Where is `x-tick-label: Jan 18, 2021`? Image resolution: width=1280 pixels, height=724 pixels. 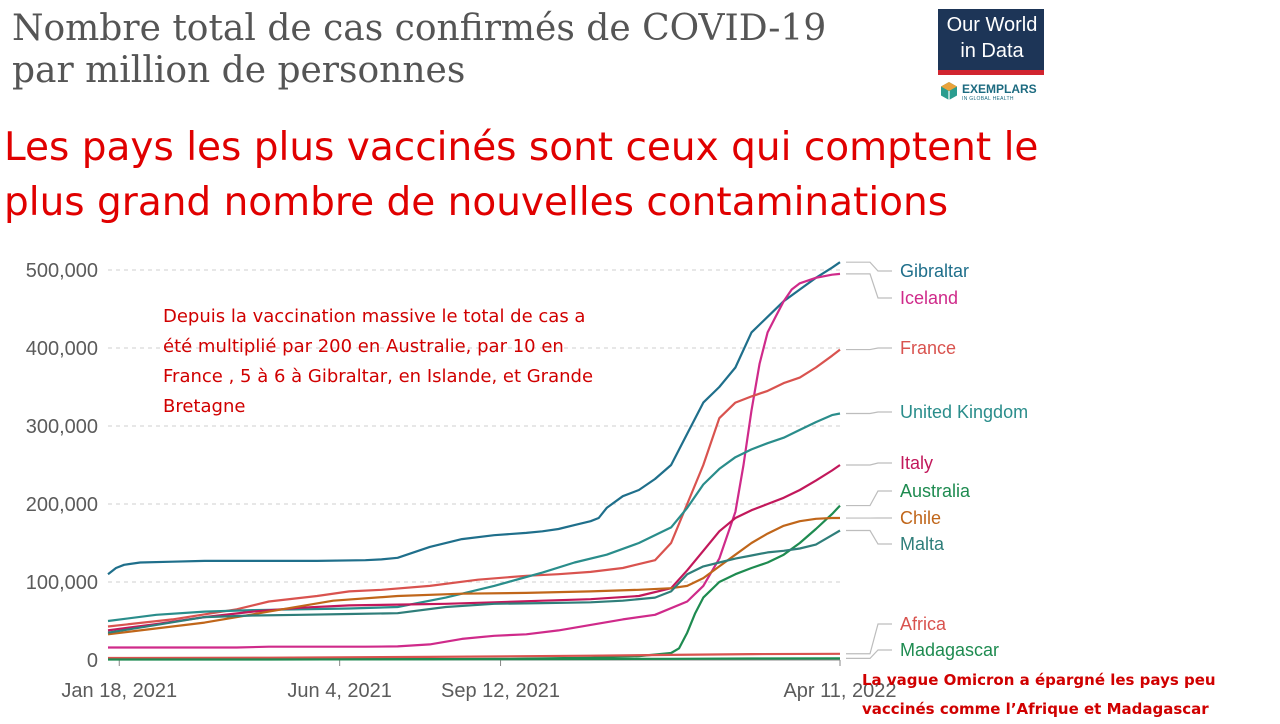
x-tick-label: Jan 18, 2021 is located at coordinates (119, 691).